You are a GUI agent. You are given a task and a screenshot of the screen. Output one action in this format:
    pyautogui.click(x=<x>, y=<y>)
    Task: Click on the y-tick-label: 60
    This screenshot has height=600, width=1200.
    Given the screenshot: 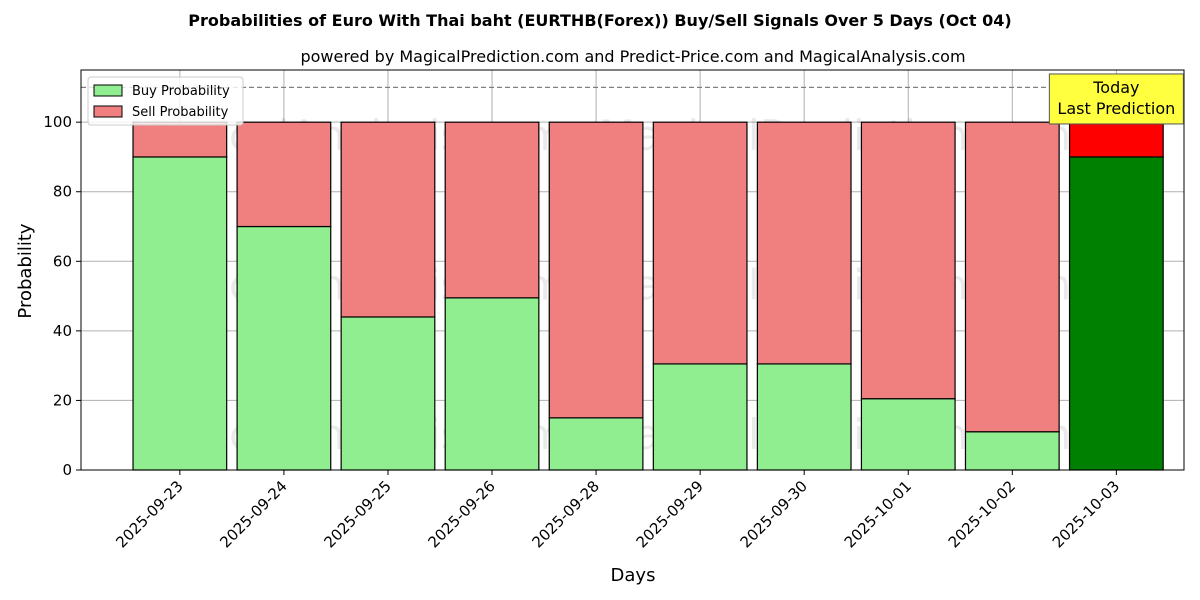 What is the action you would take?
    pyautogui.click(x=62, y=261)
    